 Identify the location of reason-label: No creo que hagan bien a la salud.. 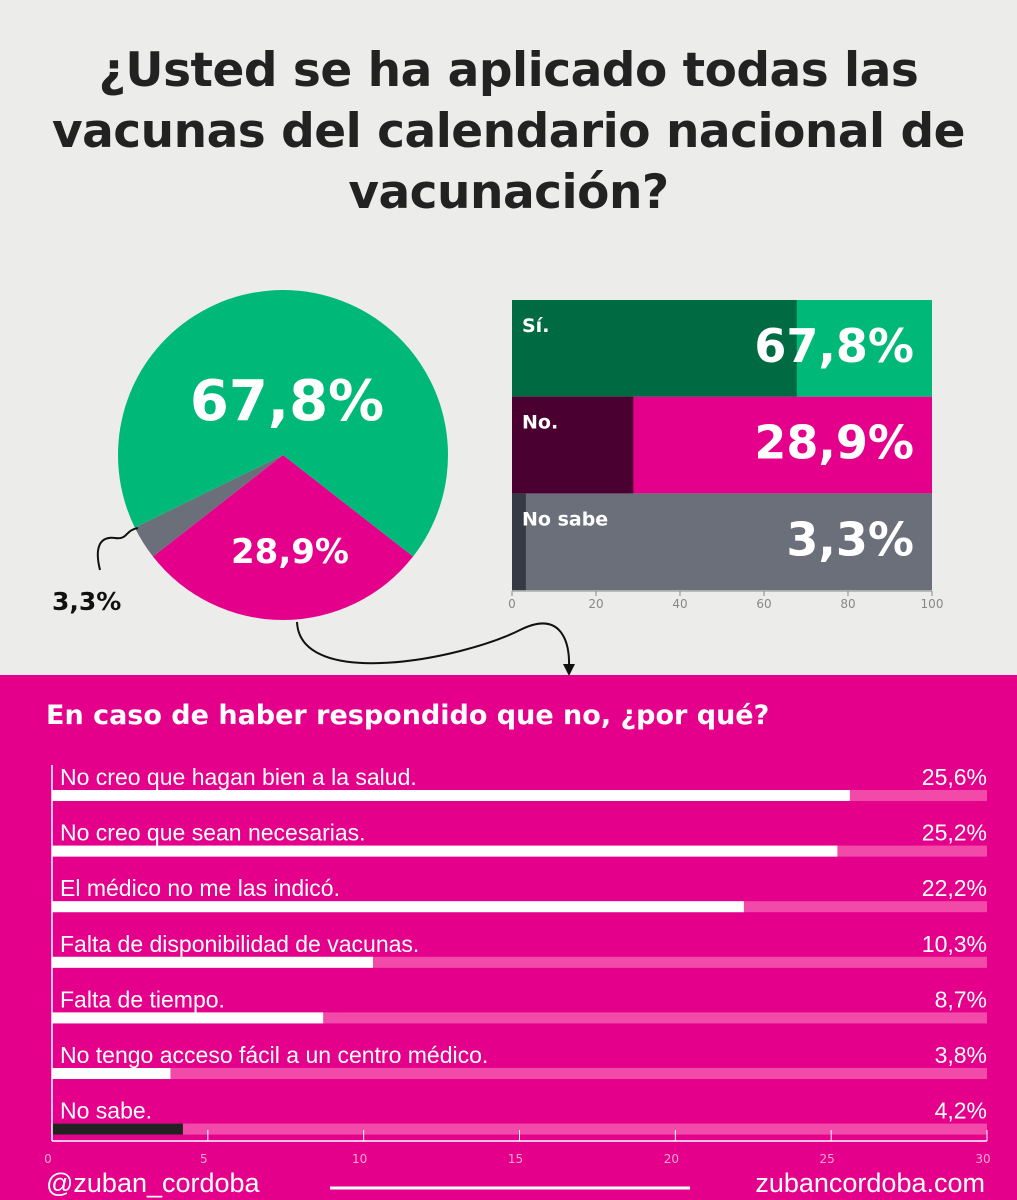
(238, 777).